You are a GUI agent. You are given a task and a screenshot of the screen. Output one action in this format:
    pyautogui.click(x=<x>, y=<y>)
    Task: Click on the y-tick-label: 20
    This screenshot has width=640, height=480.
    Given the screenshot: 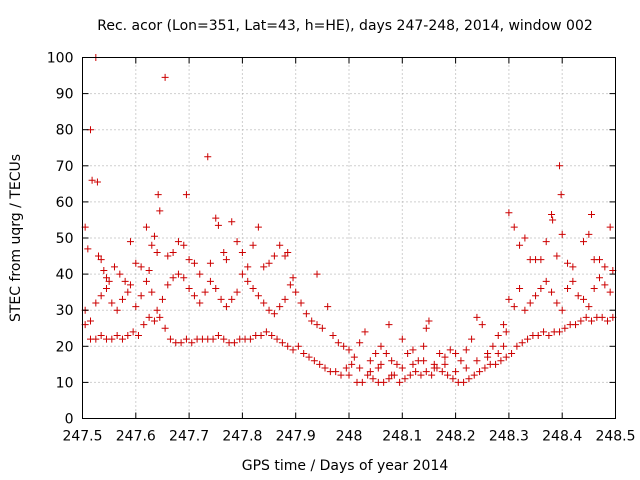 What is the action you would take?
    pyautogui.click(x=65, y=347)
    